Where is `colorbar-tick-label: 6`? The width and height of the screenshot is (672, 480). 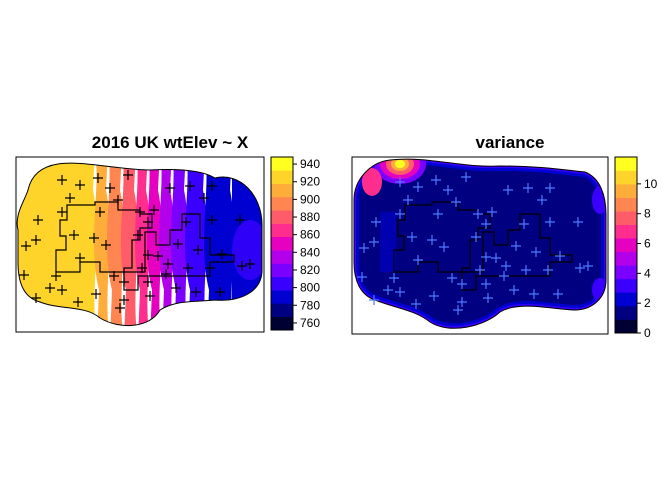 colorbar-tick-label: 6 is located at coordinates (647, 244).